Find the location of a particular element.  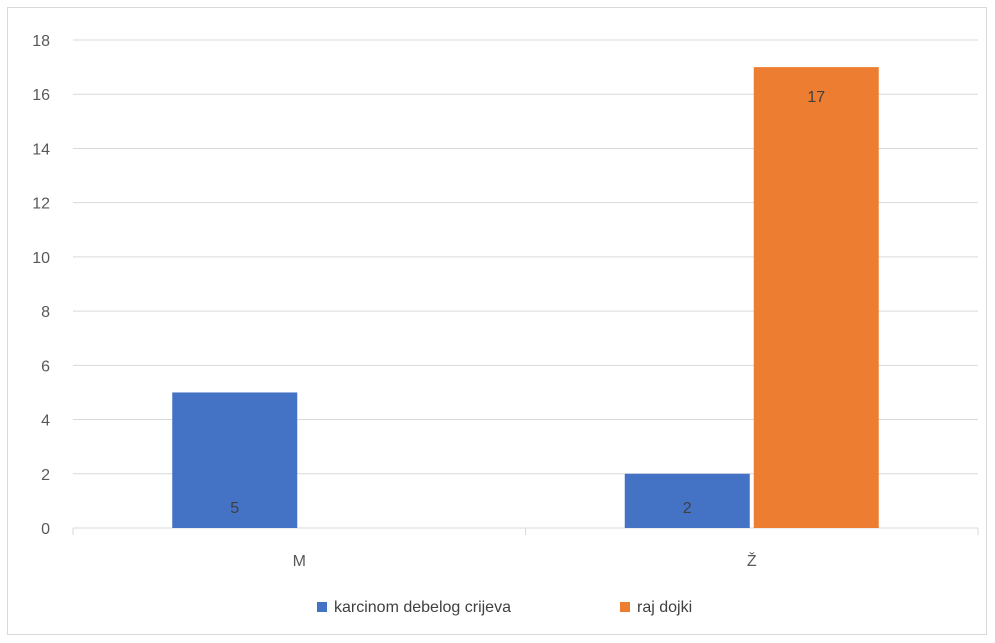

x-tick-label: Ž is located at coordinates (752, 560).